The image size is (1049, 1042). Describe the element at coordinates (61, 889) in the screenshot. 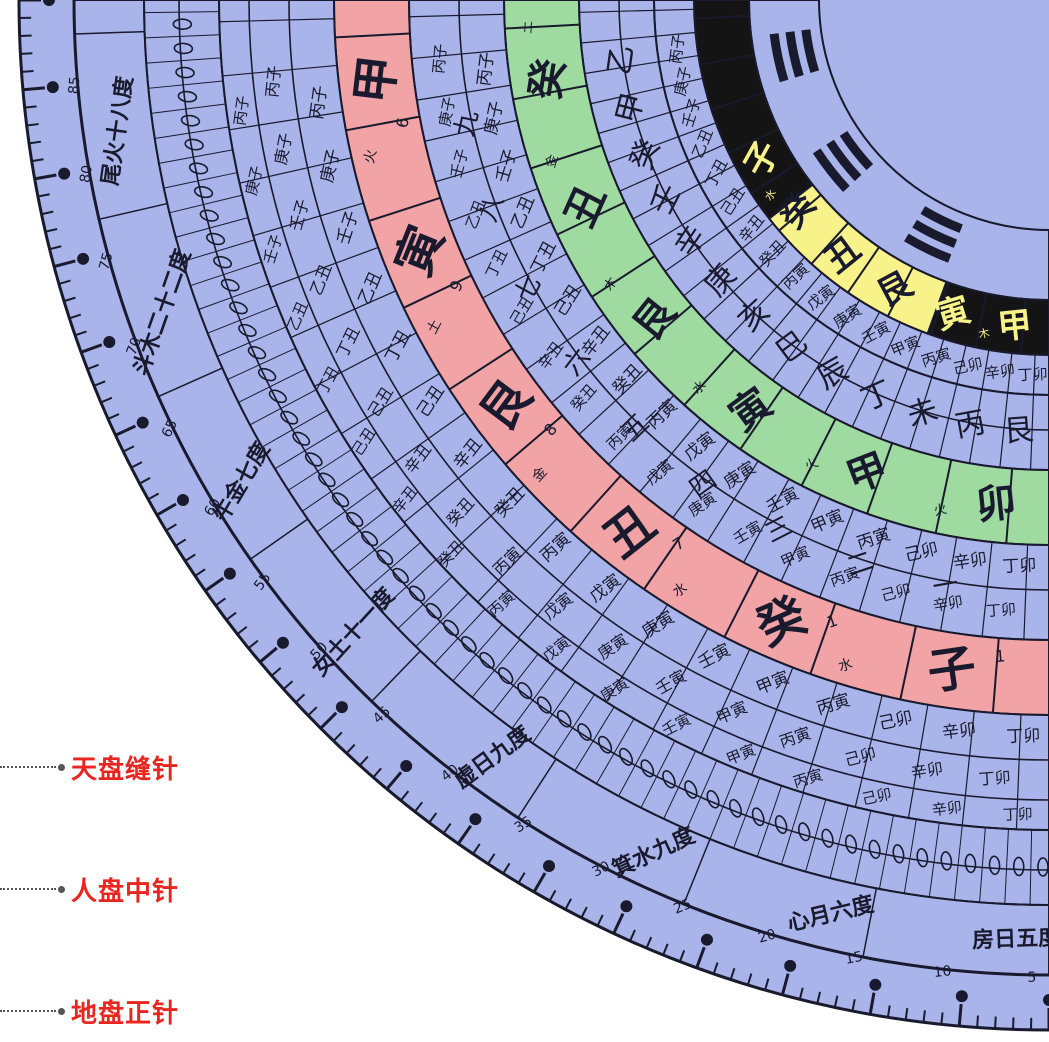

I see `callout-dot` at that location.